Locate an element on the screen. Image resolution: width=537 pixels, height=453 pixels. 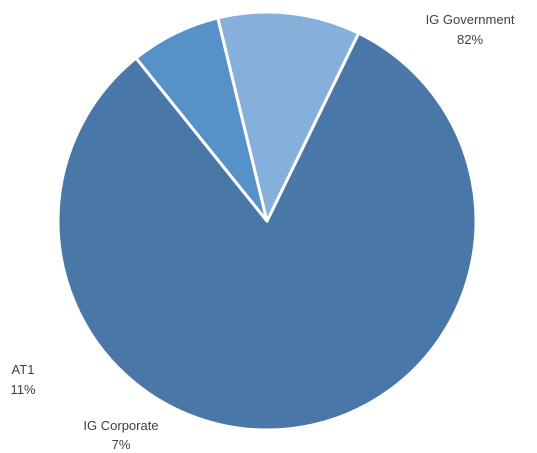
label-at1-value: 11% is located at coordinates (22, 389).